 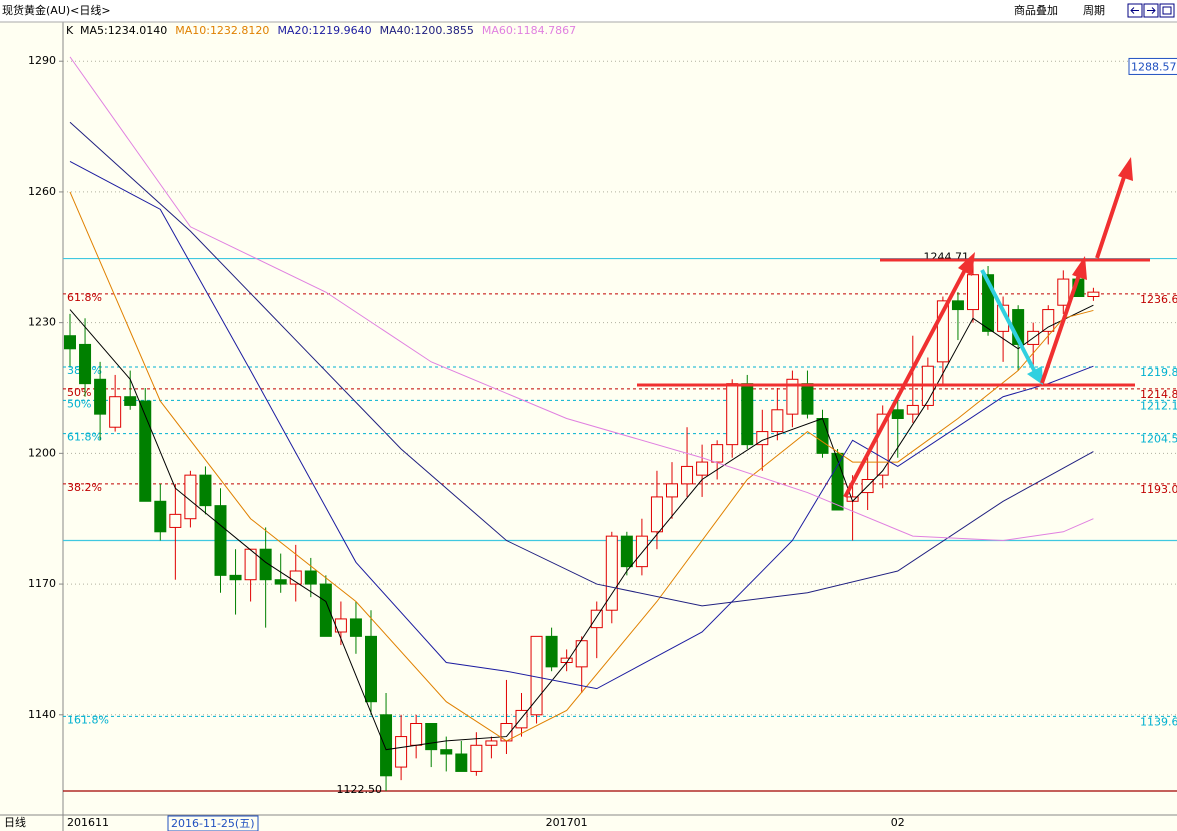 What do you see at coordinates (588, 11) in the screenshot?
I see `header-bar` at bounding box center [588, 11].